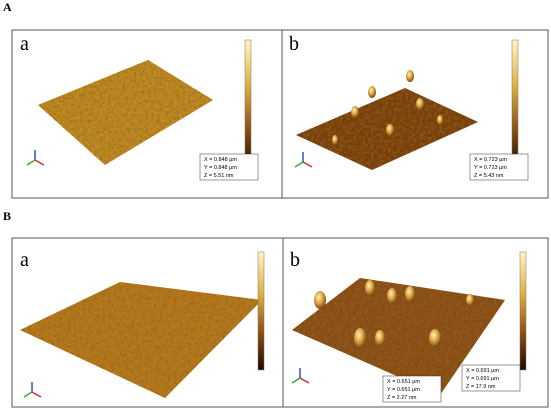 The width and height of the screenshot is (551, 417). Describe the element at coordinates (220, 168) in the screenshot. I see `info-text: Y = 0.848 µm` at that location.